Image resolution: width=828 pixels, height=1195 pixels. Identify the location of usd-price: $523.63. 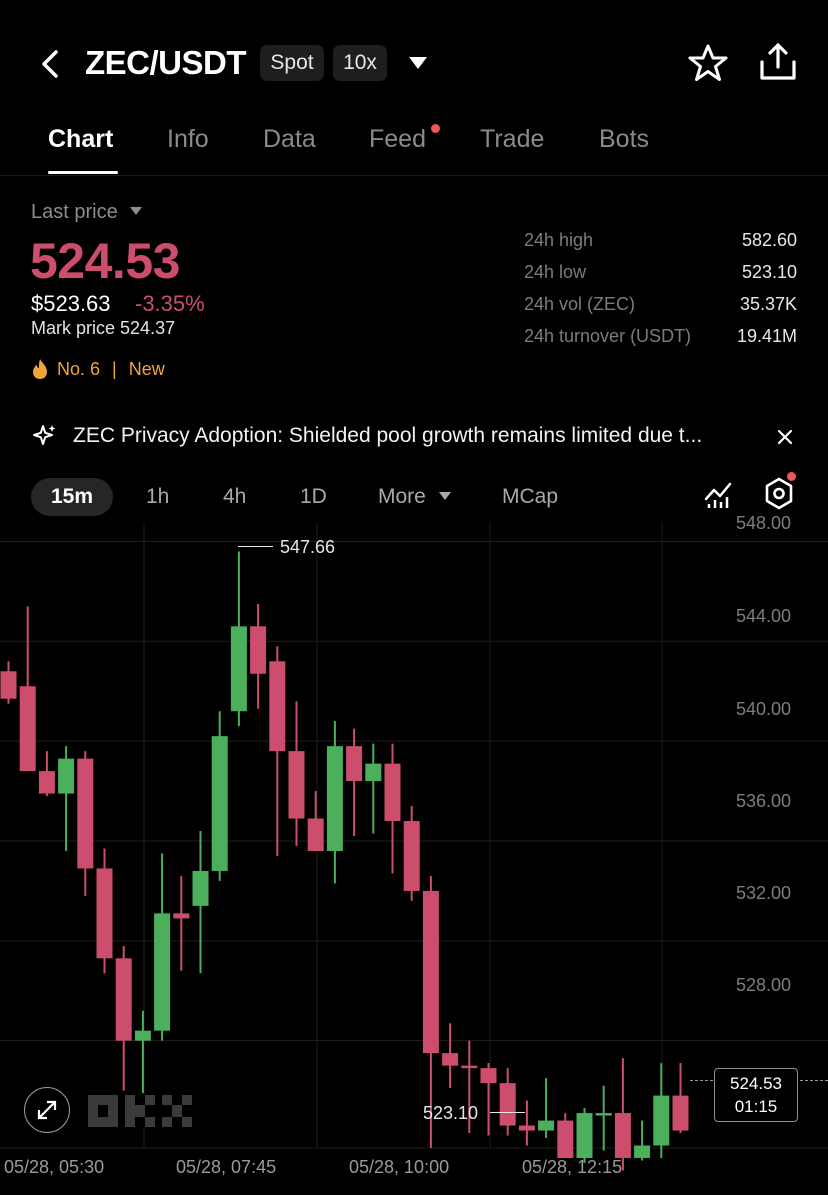
(71, 303).